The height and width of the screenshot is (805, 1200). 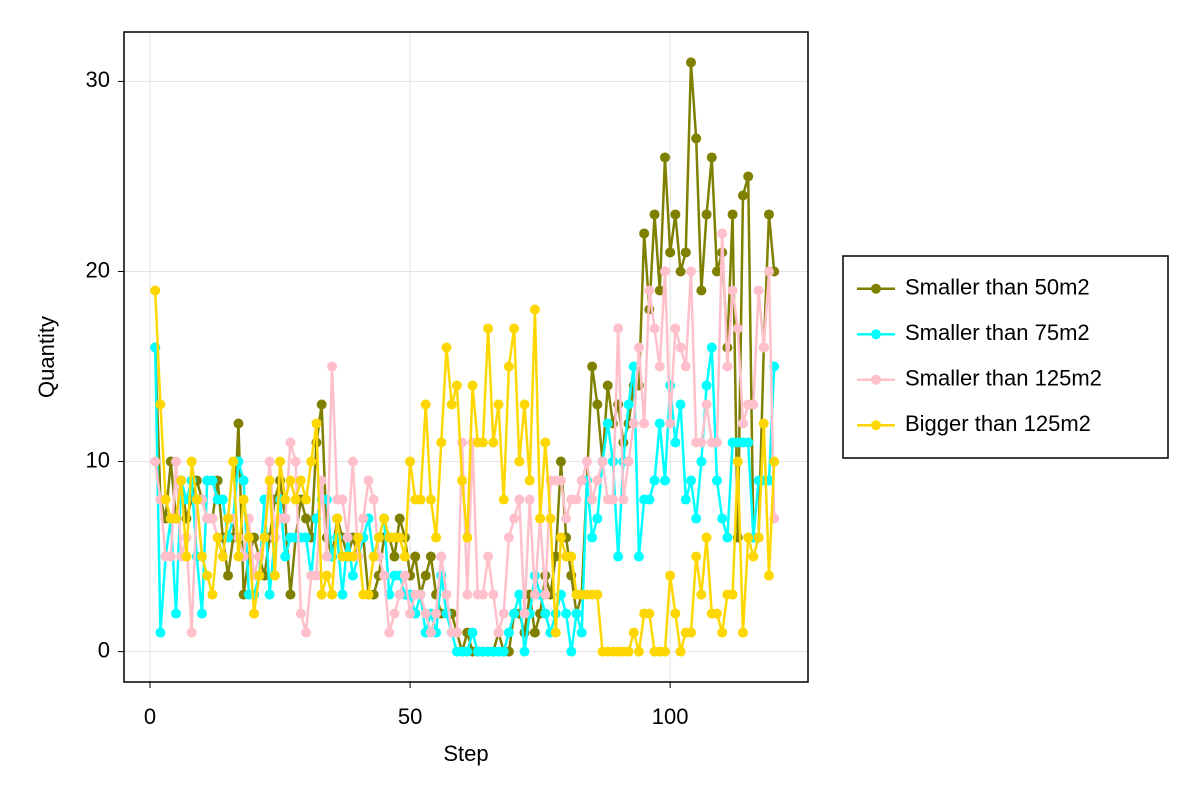 What do you see at coordinates (410, 716) in the screenshot?
I see `x-tick-label: 50` at bounding box center [410, 716].